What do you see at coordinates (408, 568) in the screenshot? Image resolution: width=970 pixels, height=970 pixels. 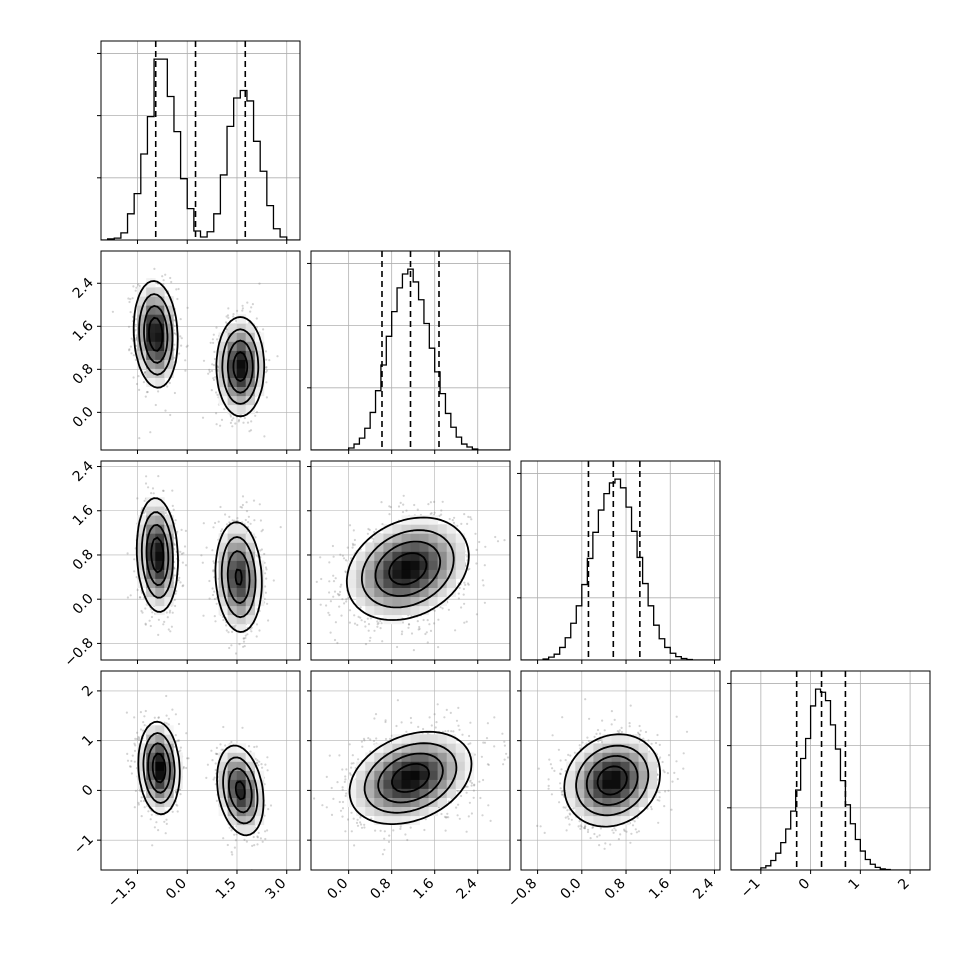 I see `contour-line` at bounding box center [408, 568].